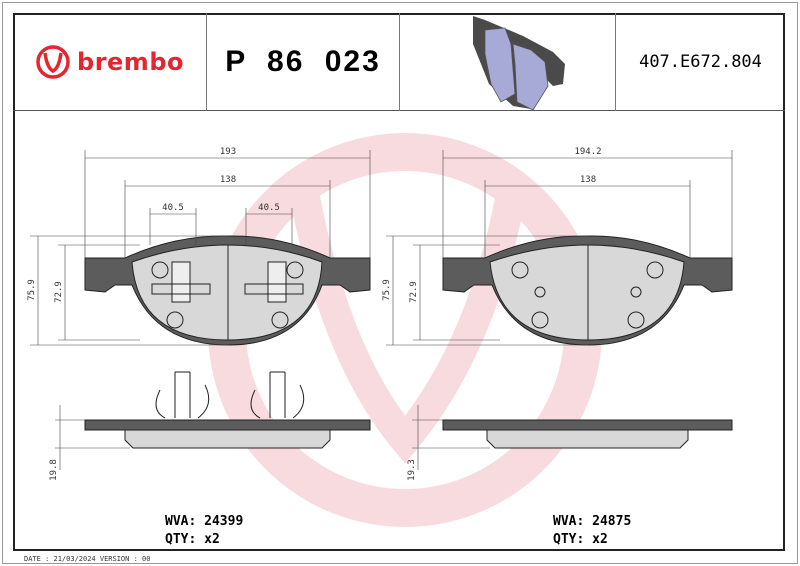 This screenshot has width=800, height=566. What do you see at coordinates (227, 290) in the screenshot?
I see `left-pad-front-view` at bounding box center [227, 290].